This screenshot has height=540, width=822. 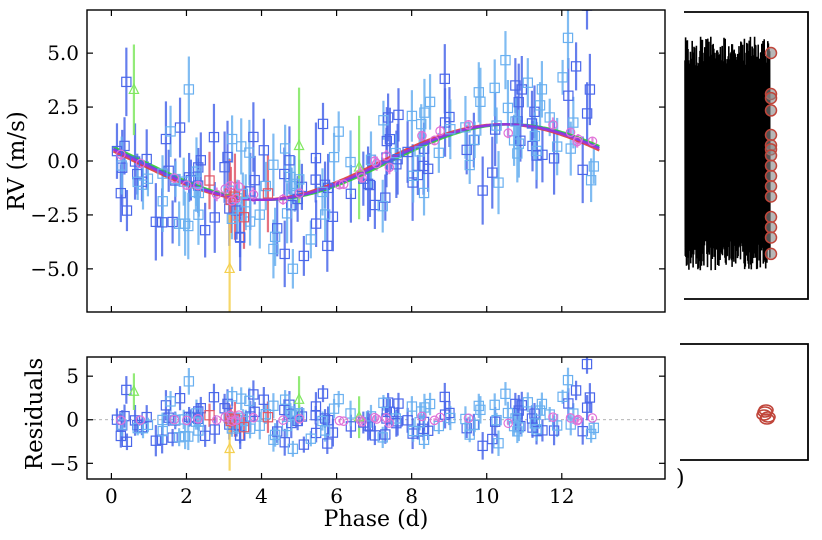 I want to click on side-bottom-circle, so click(x=765, y=412).